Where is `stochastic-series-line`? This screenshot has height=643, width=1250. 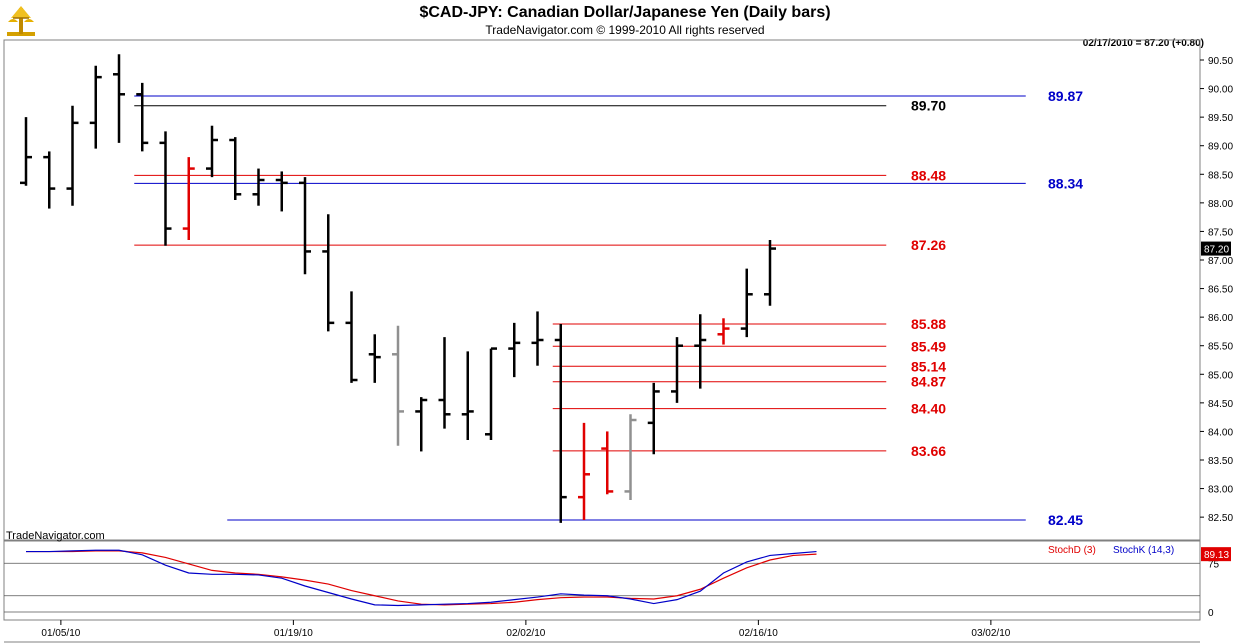
stochastic-series-line is located at coordinates (421, 578).